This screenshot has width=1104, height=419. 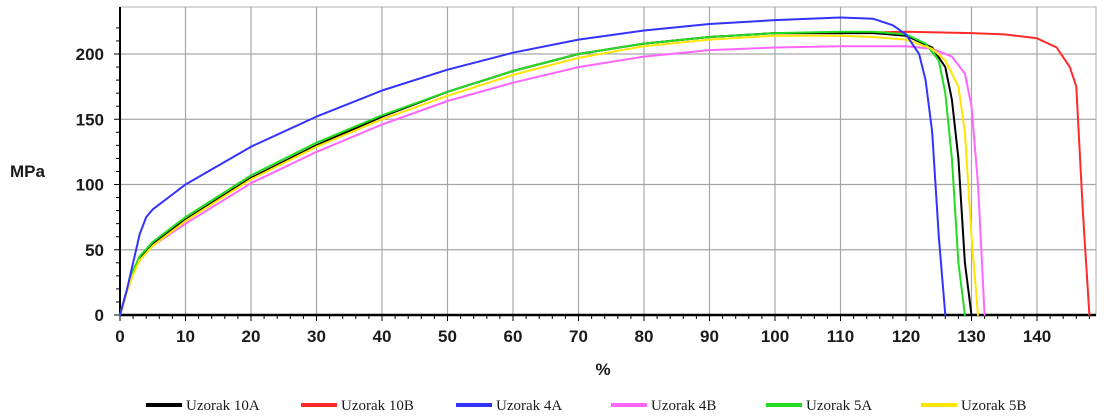 I want to click on x-tick-label: 140, so click(x=1037, y=336).